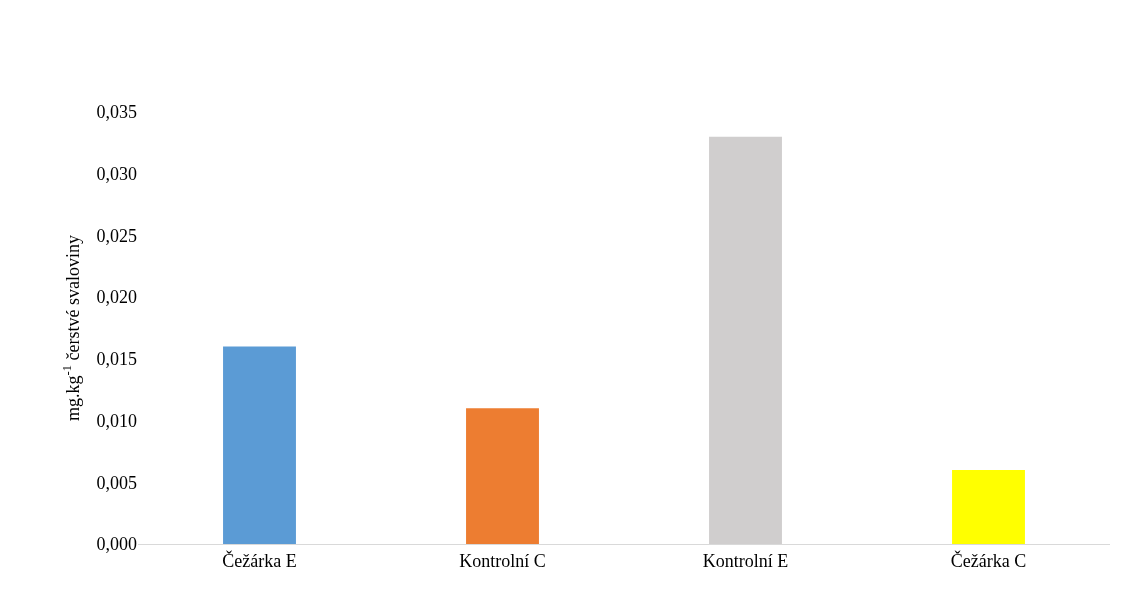 The height and width of the screenshot is (602, 1128). Describe the element at coordinates (745, 560) in the screenshot. I see `x-tick-label: Kontrolní E` at that location.